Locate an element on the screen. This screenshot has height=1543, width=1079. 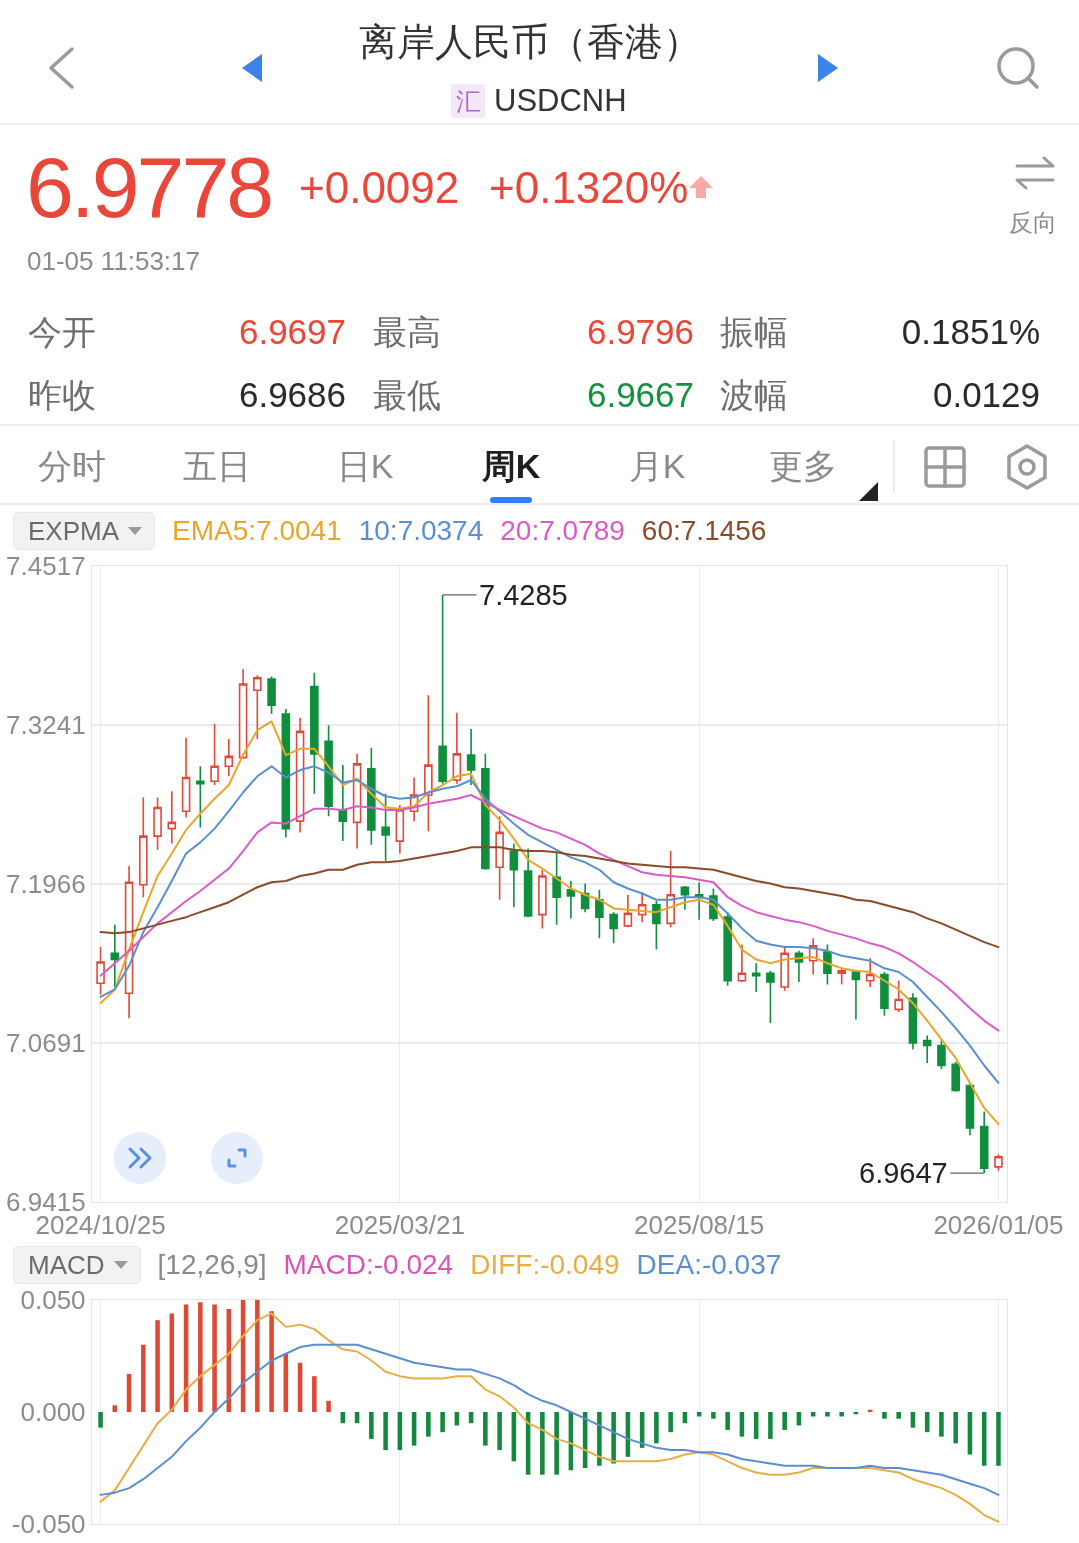
y-tick-label: 0.050 is located at coordinates (53, 1300).